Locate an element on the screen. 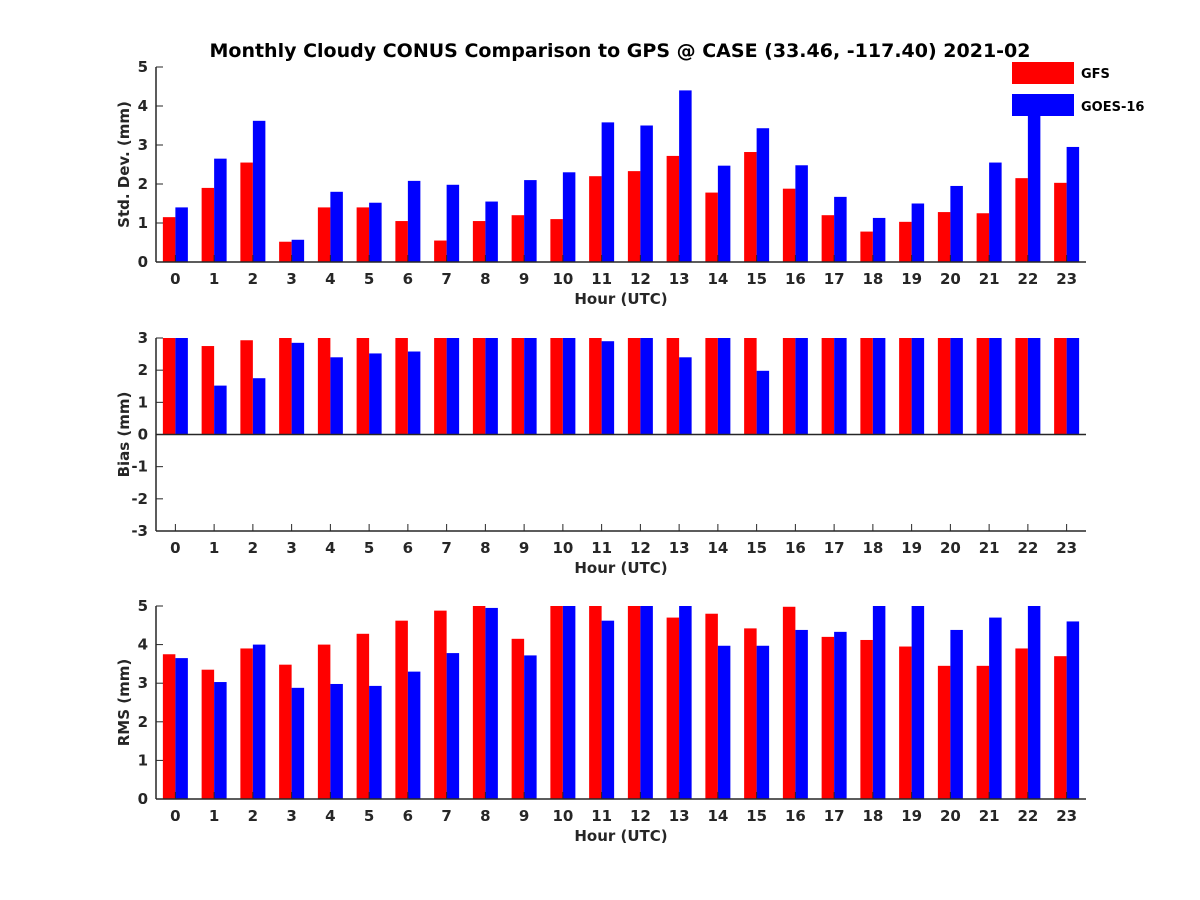 The width and height of the screenshot is (1200, 900). x-tick-label-bias-13: 13 is located at coordinates (679, 548).